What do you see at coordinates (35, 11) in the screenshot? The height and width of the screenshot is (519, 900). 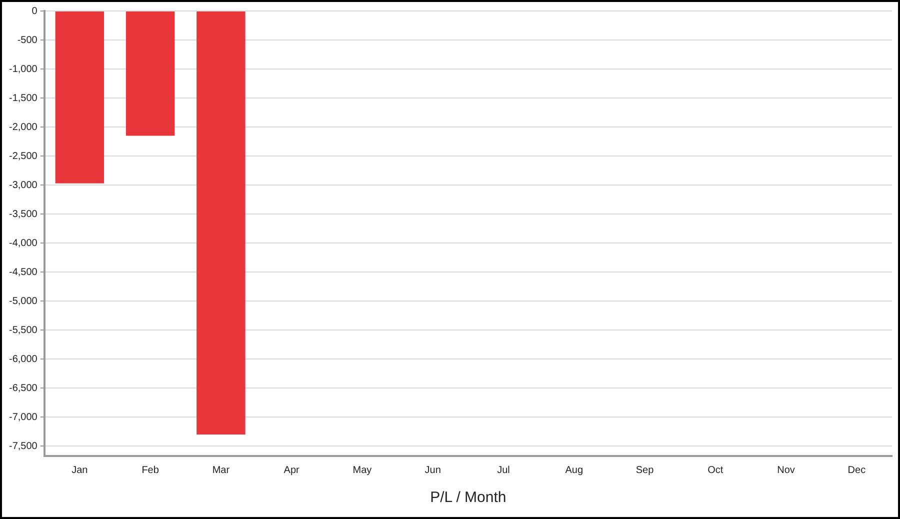 I see `y-tick-label: 0` at bounding box center [35, 11].